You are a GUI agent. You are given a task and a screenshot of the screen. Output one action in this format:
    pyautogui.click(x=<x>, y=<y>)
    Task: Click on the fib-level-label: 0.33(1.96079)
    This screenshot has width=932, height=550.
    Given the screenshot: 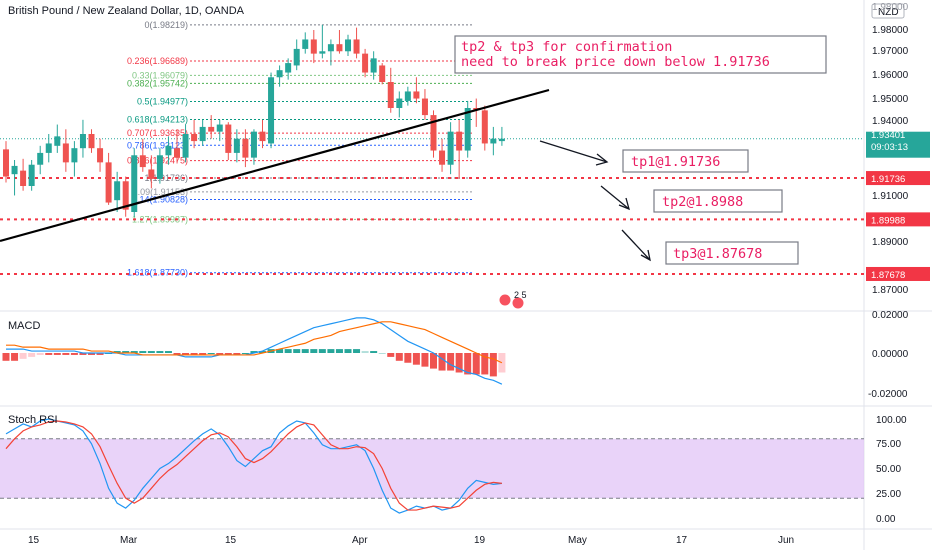 What is the action you would take?
    pyautogui.click(x=160, y=75)
    